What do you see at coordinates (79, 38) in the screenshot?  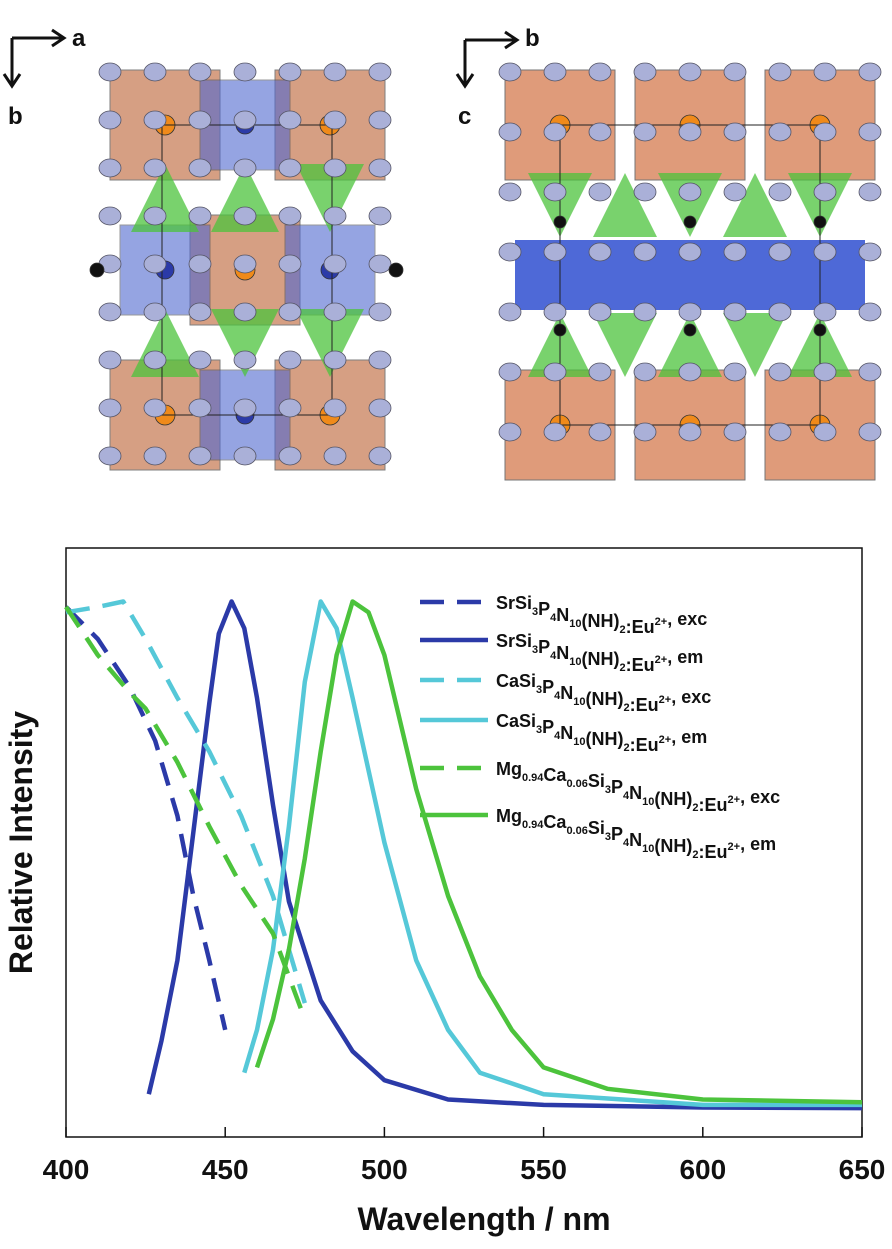 I see `axis-label: a` at bounding box center [79, 38].